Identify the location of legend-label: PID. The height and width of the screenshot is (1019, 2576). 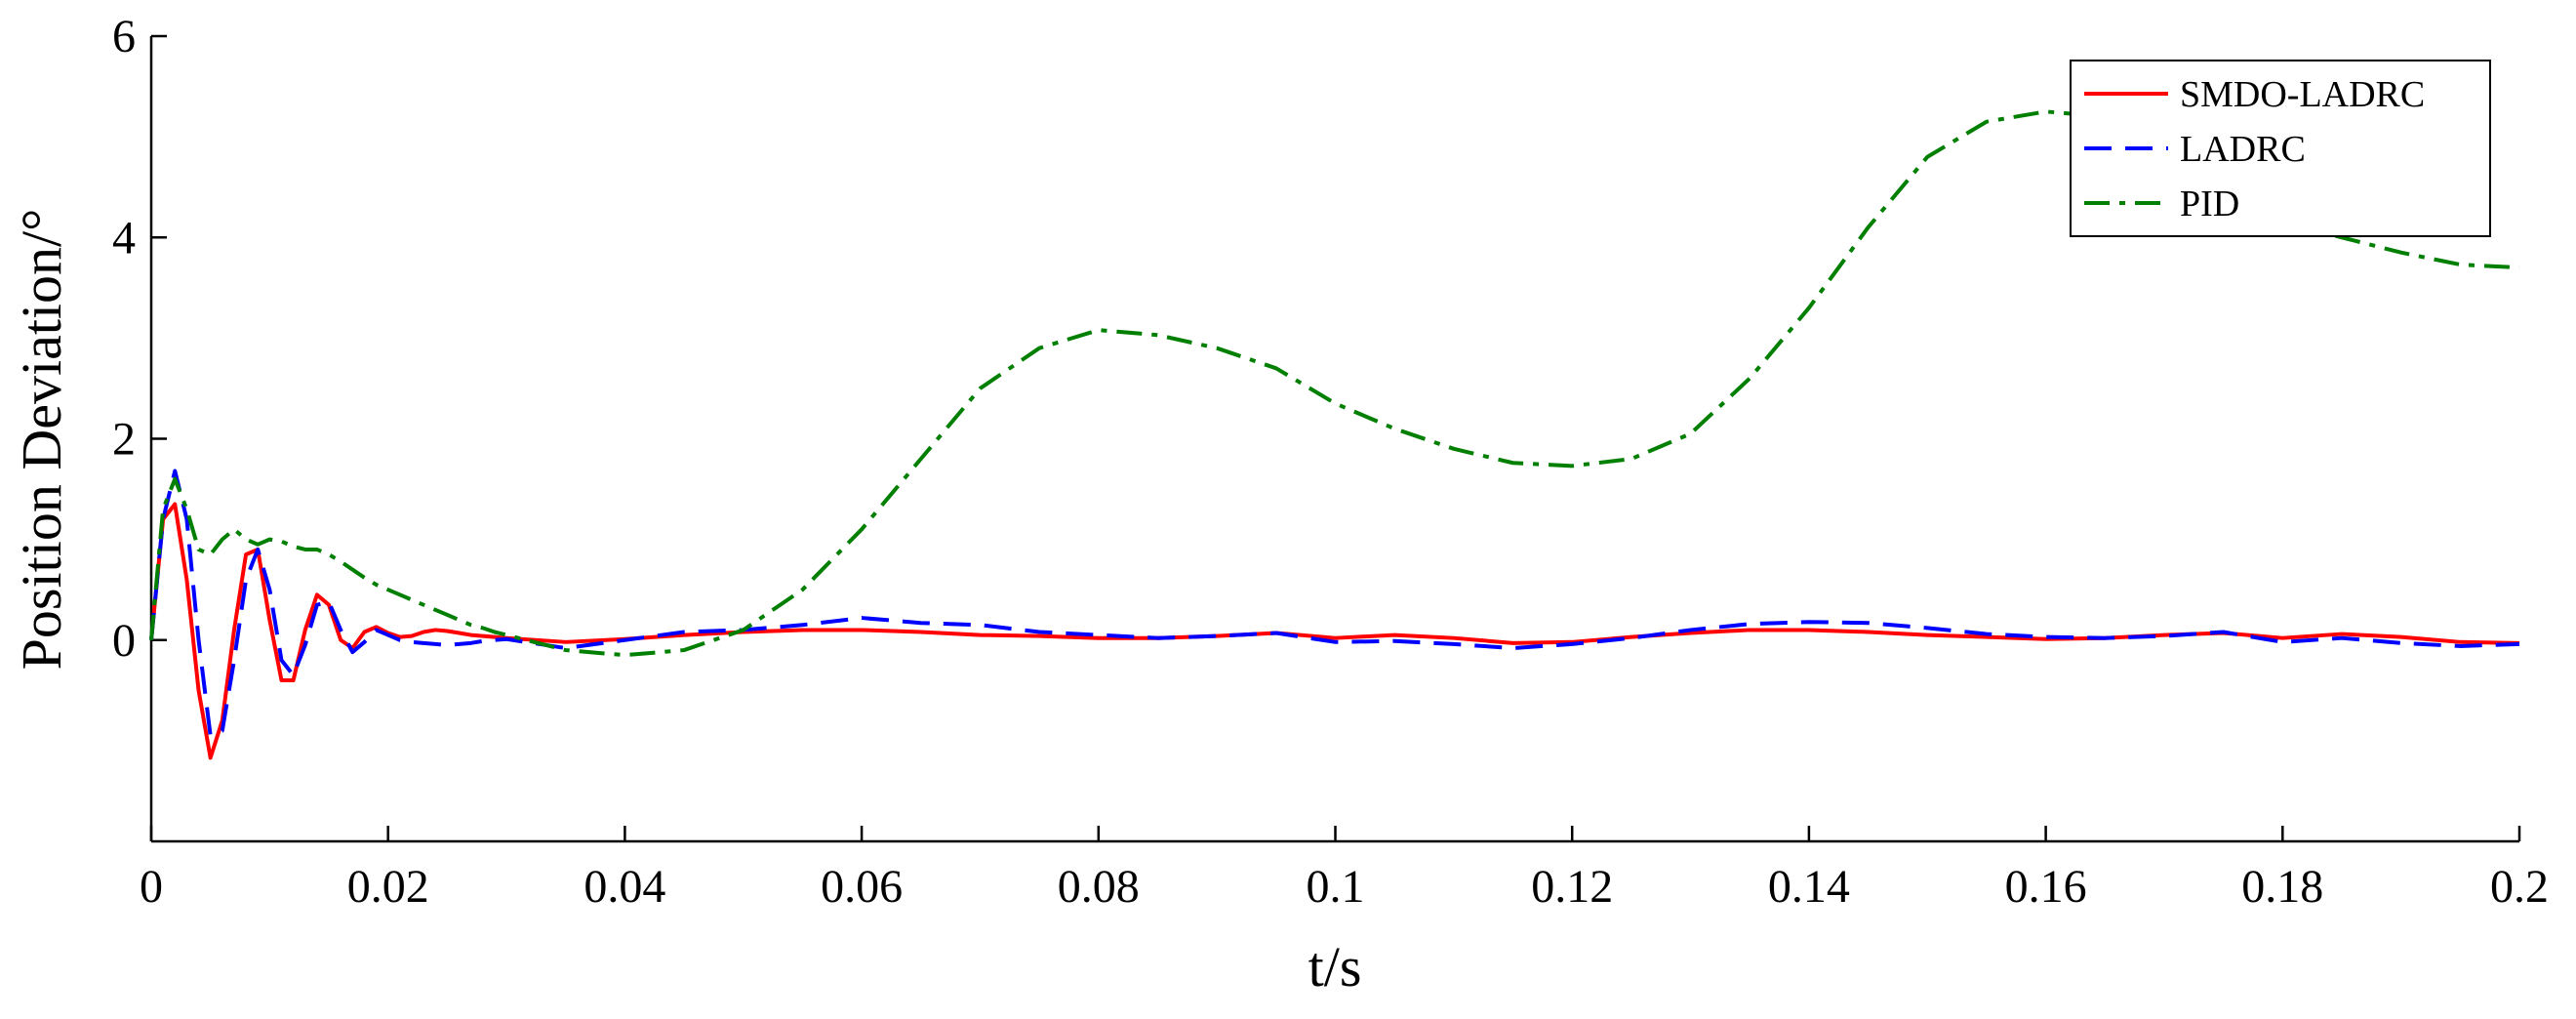
(2209, 203).